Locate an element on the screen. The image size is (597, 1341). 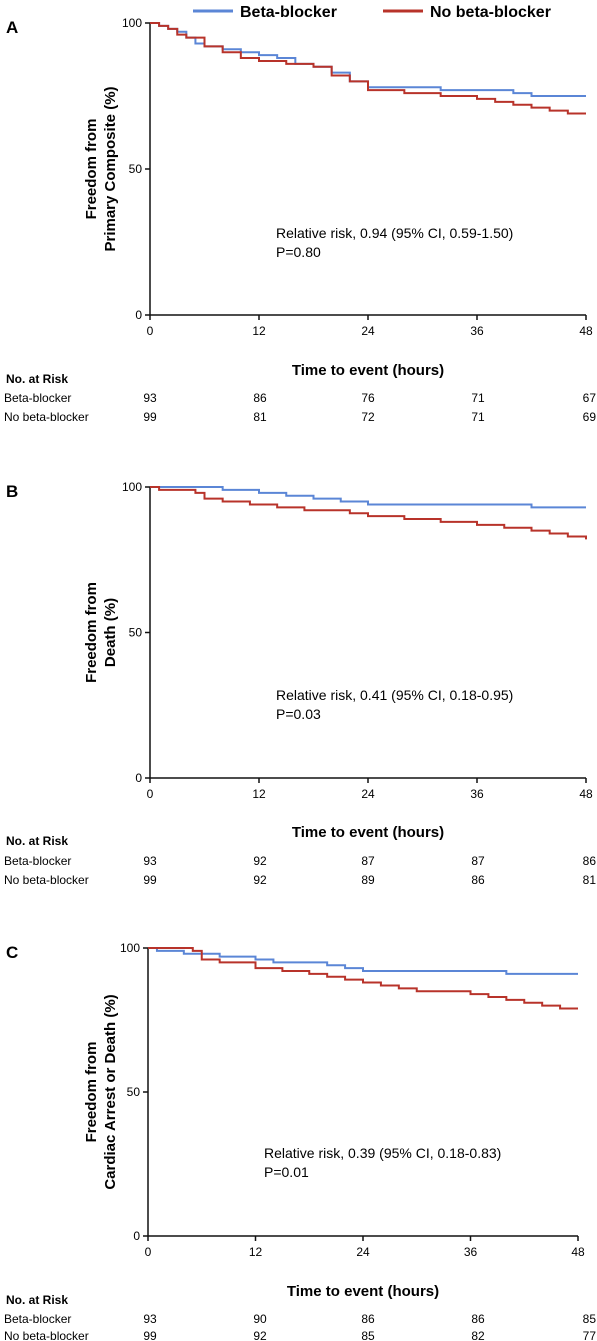
panel-label: A is located at coordinates (12, 27).